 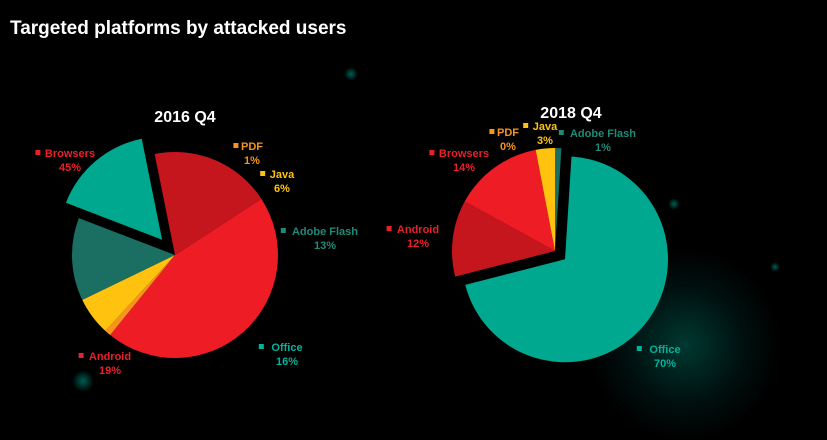 I want to click on slice-value-pdf: 1%, so click(x=252, y=161).